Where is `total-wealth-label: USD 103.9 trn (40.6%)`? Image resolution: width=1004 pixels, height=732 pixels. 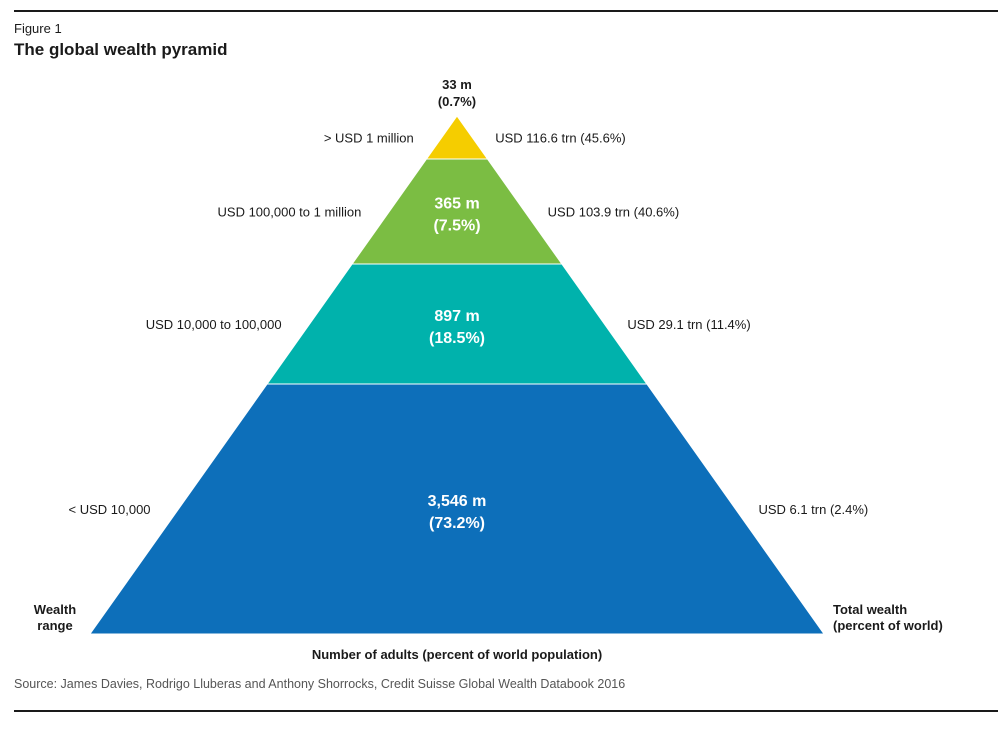
total-wealth-label: USD 103.9 trn (40.6%) is located at coordinates (614, 212).